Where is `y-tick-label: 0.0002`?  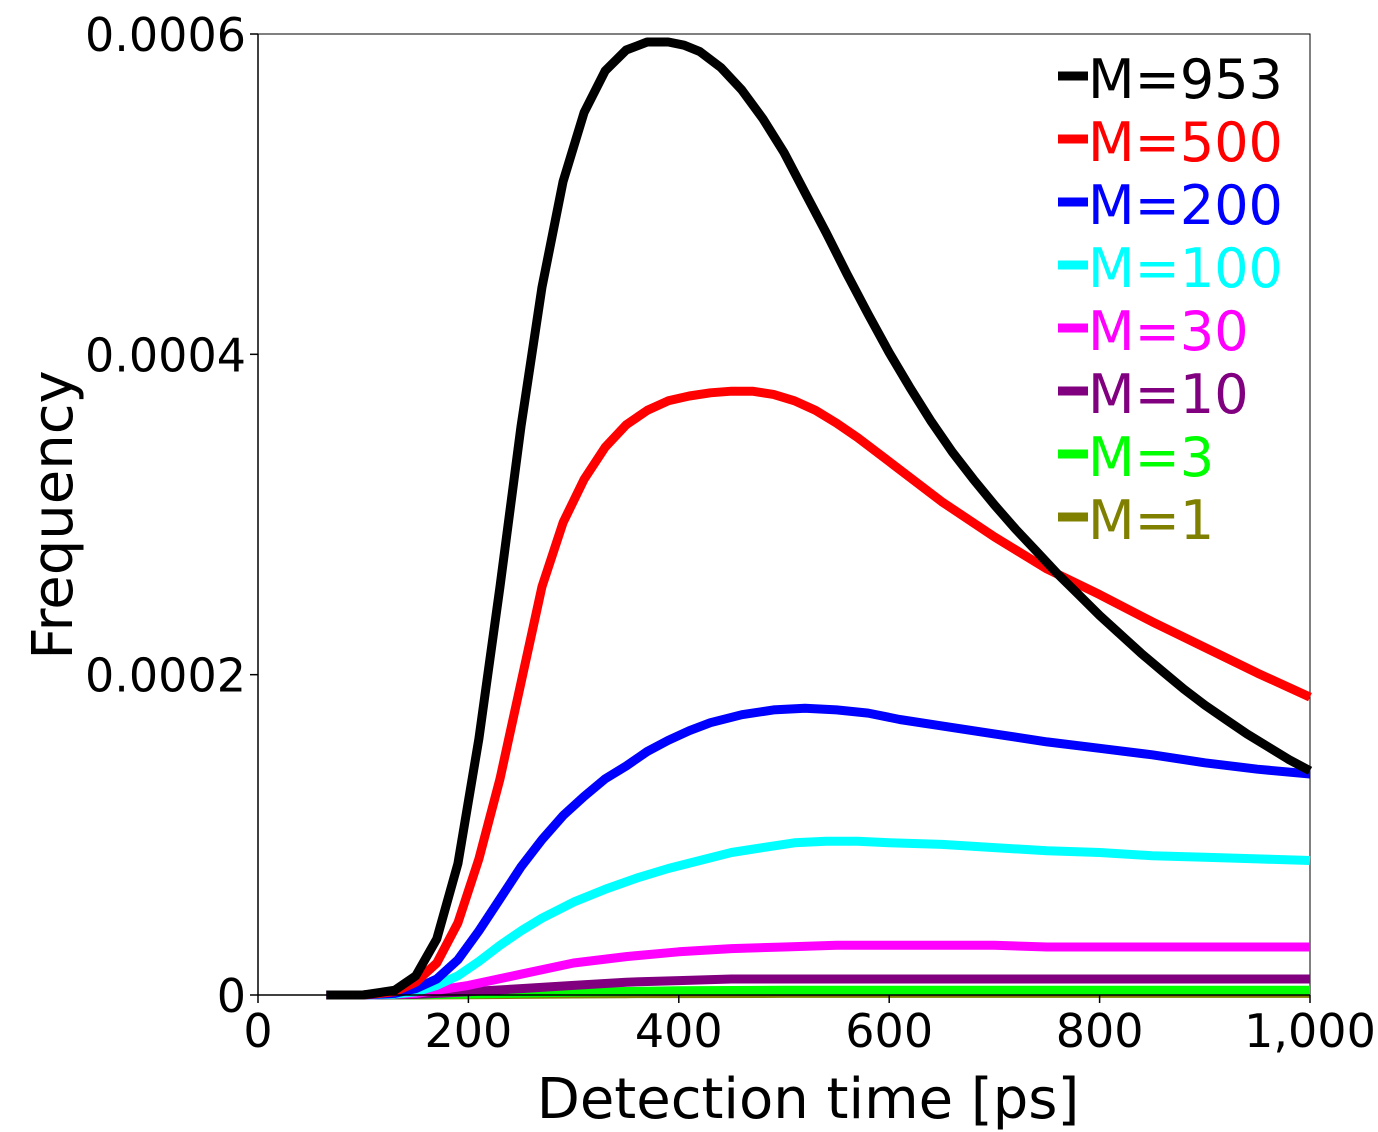 y-tick-label: 0.0002 is located at coordinates (165, 676).